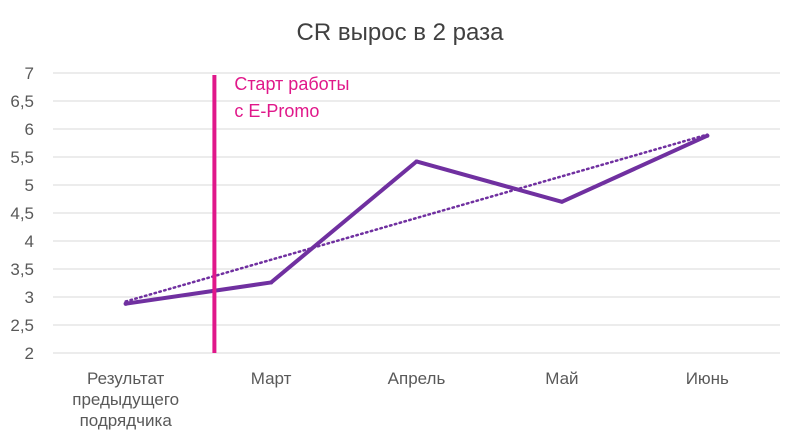 The height and width of the screenshot is (443, 800). Describe the element at coordinates (29, 297) in the screenshot. I see `y-tick-label: 3` at that location.